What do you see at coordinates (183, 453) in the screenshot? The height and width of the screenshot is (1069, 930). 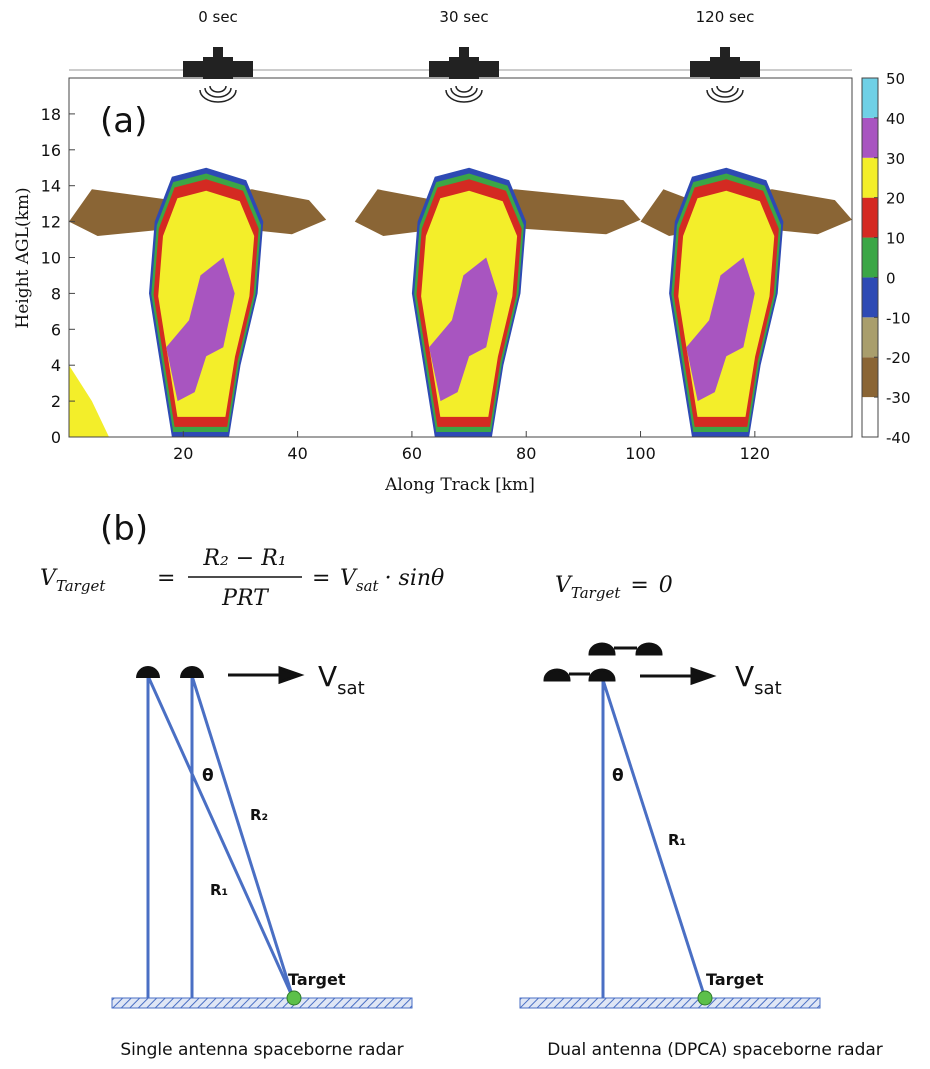 I see `x-tick-label: 20` at bounding box center [183, 453].